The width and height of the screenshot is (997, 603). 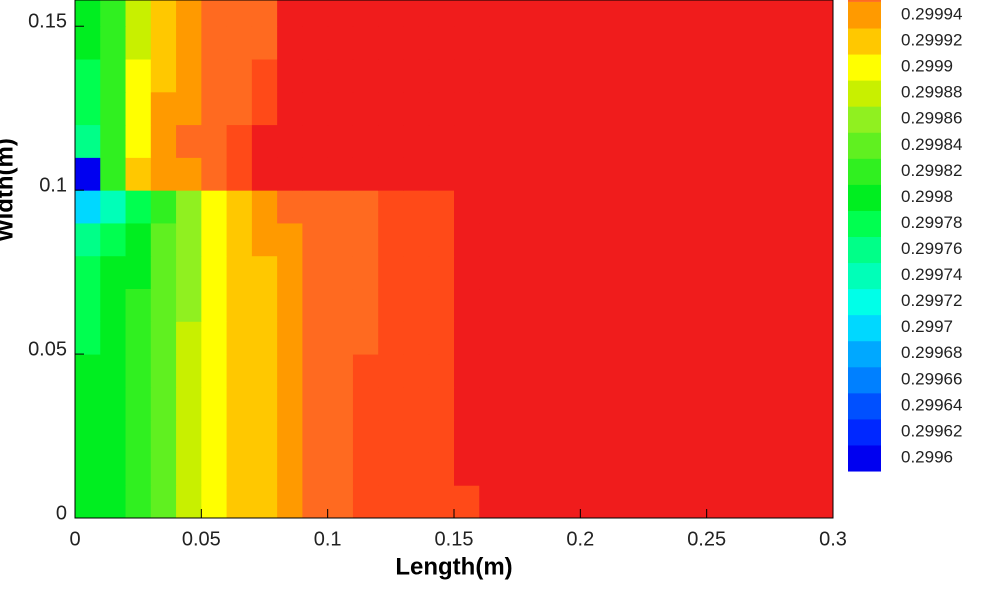 I want to click on x-tick-label: 0.05, so click(x=201, y=539).